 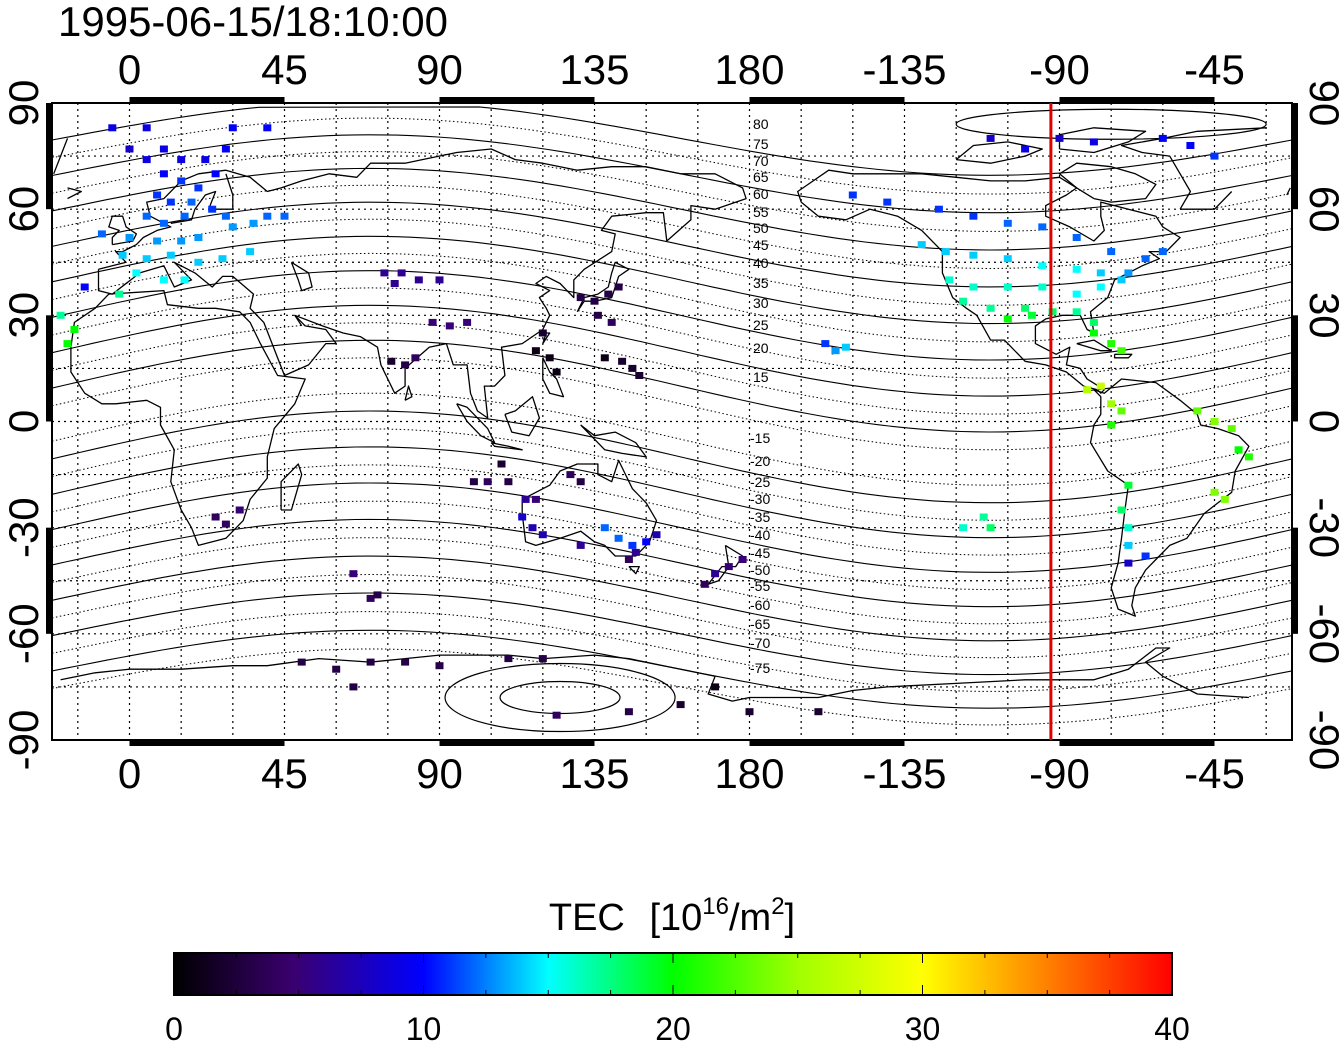 I want to click on lon-tick-label-top: 45, so click(x=284, y=69).